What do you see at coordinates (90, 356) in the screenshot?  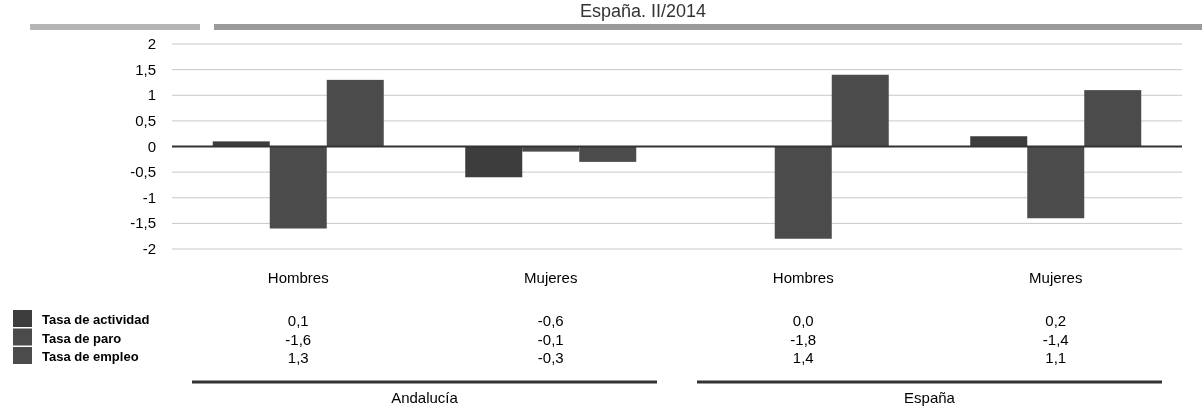 I see `legend-label: Tasa de empleo` at bounding box center [90, 356].